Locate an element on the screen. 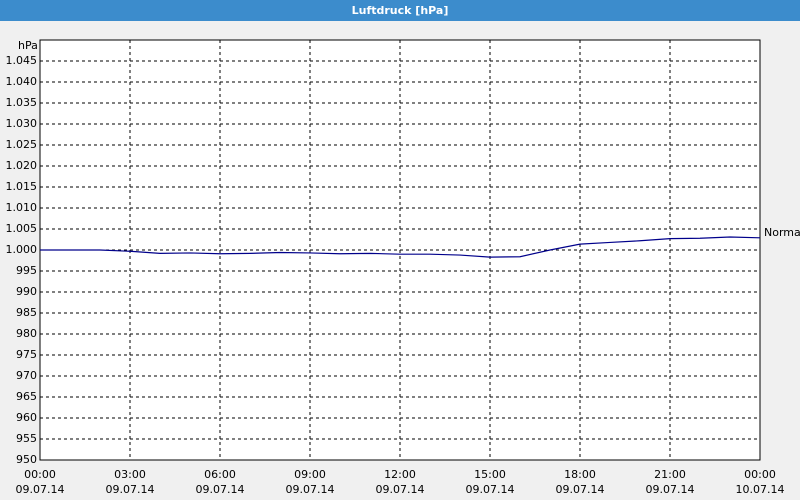 This screenshot has height=500, width=800. x-tick-label: 09:00 is located at coordinates (310, 474).